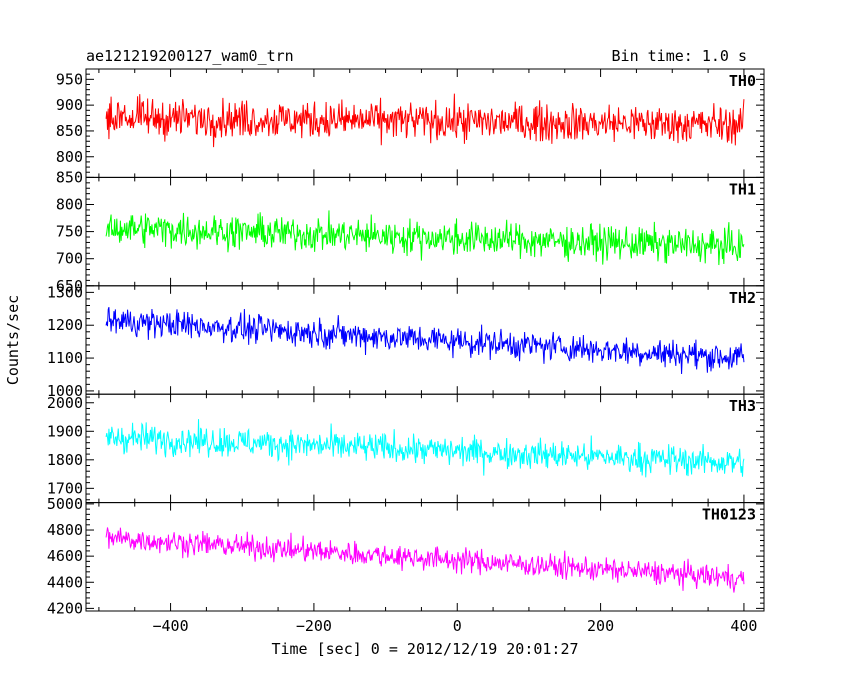  I want to click on y-tick-label: 1900, so click(65, 431).